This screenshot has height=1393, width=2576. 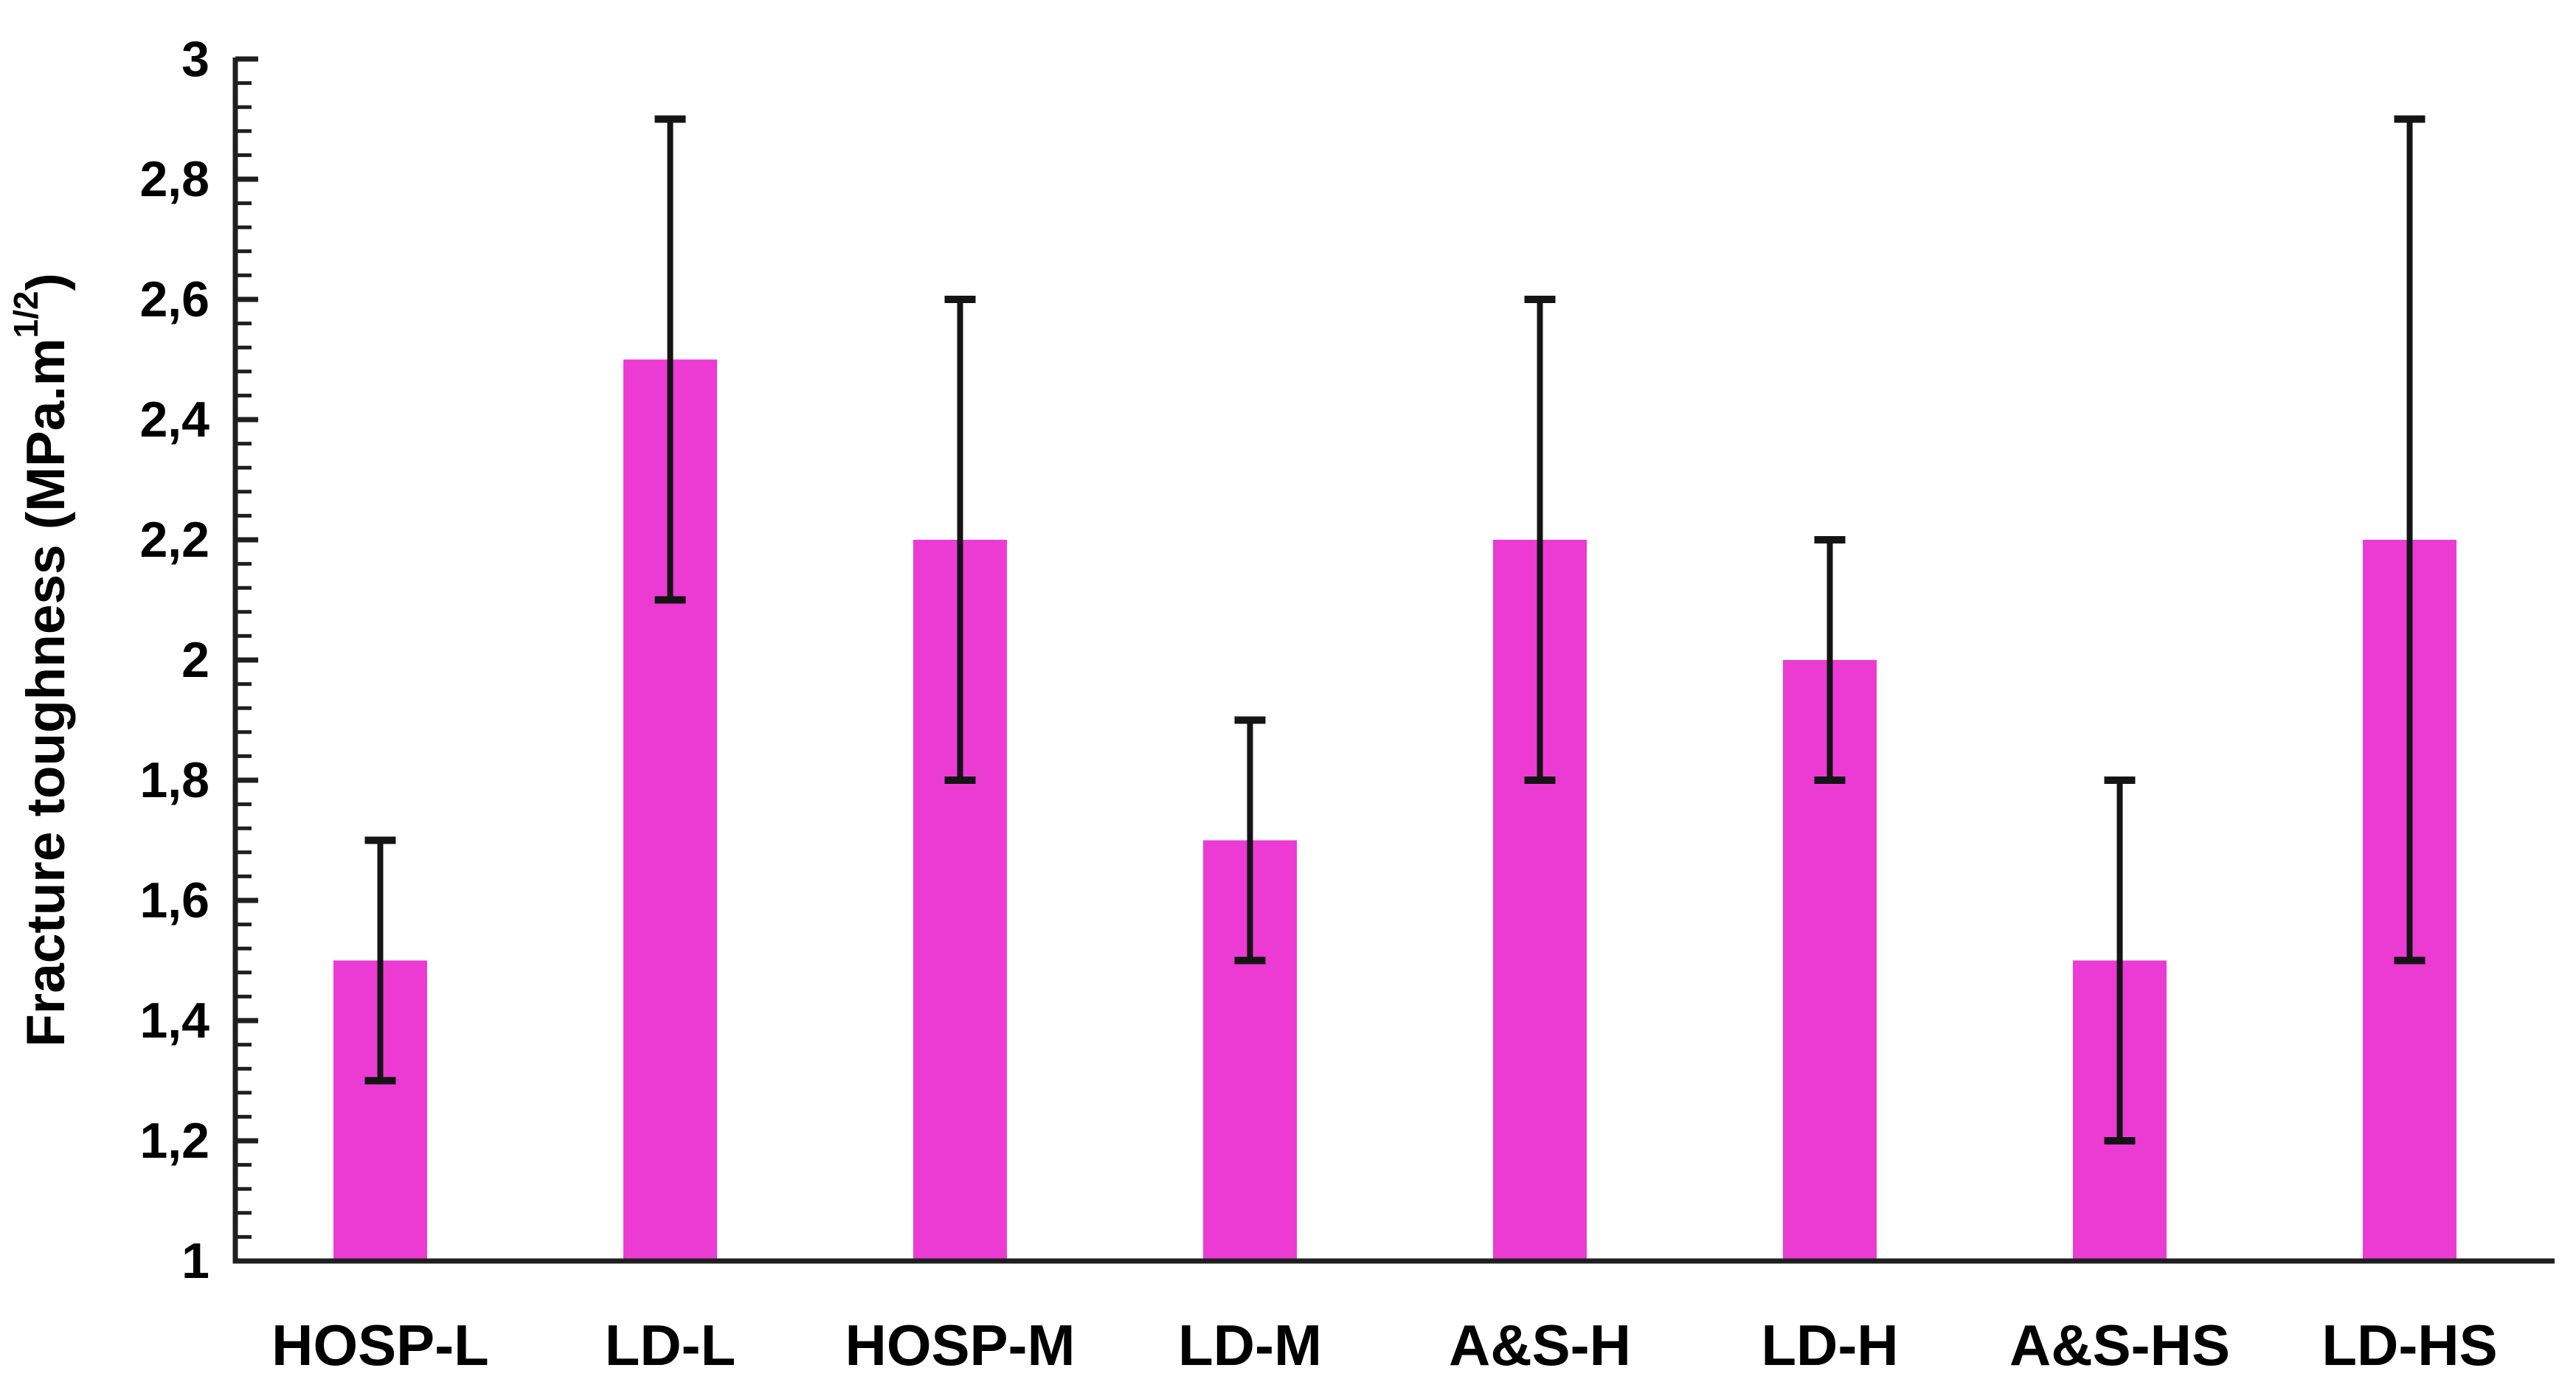 I want to click on x-category-label-LD-L: LD-L, so click(x=671, y=1345).